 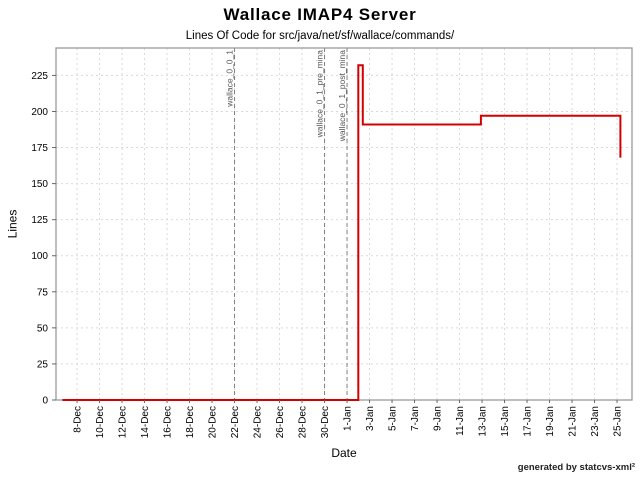 I want to click on x-tick-label: 23-Jan, so click(x=595, y=421).